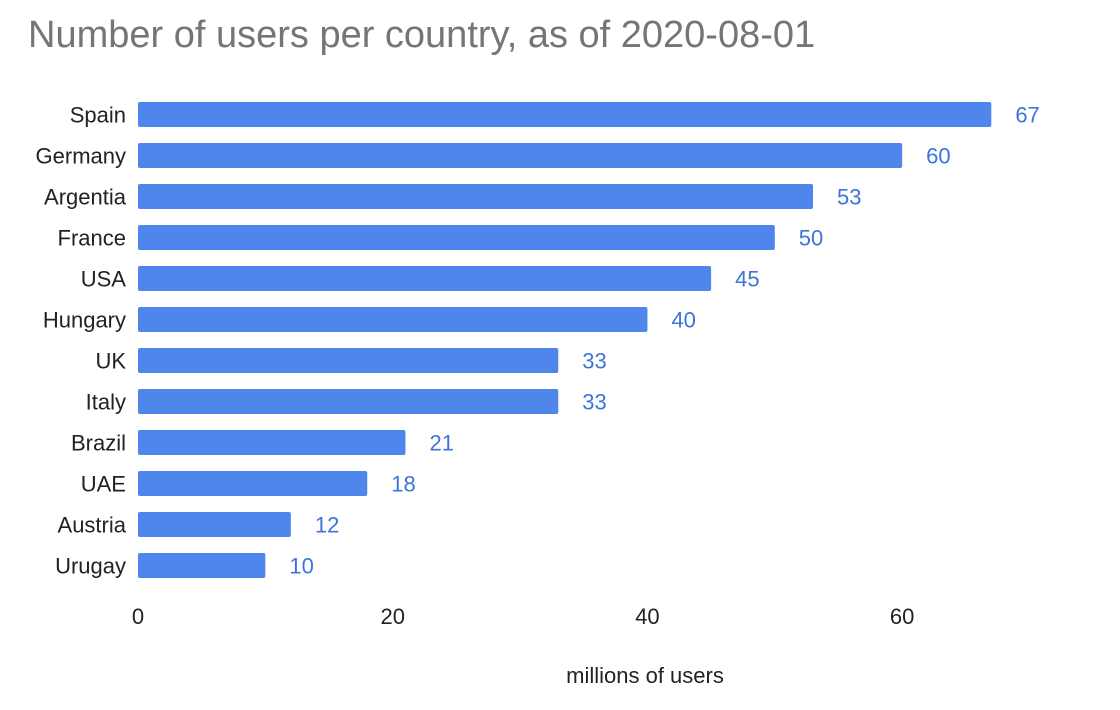 Image resolution: width=1120 pixels, height=710 pixels. I want to click on data-label: 40, so click(683, 320).